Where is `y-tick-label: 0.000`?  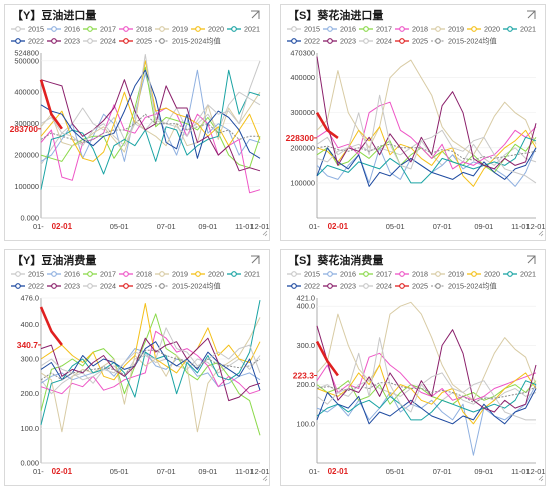
y-tick-label: 0.000 is located at coordinates (30, 463).